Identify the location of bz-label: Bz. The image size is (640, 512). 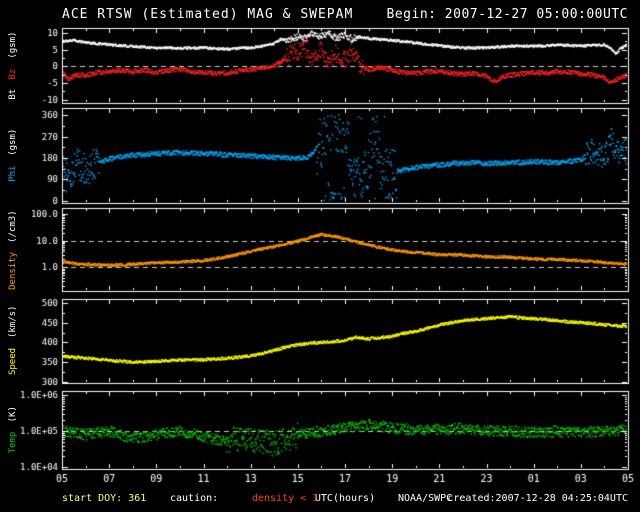
(13, 74).